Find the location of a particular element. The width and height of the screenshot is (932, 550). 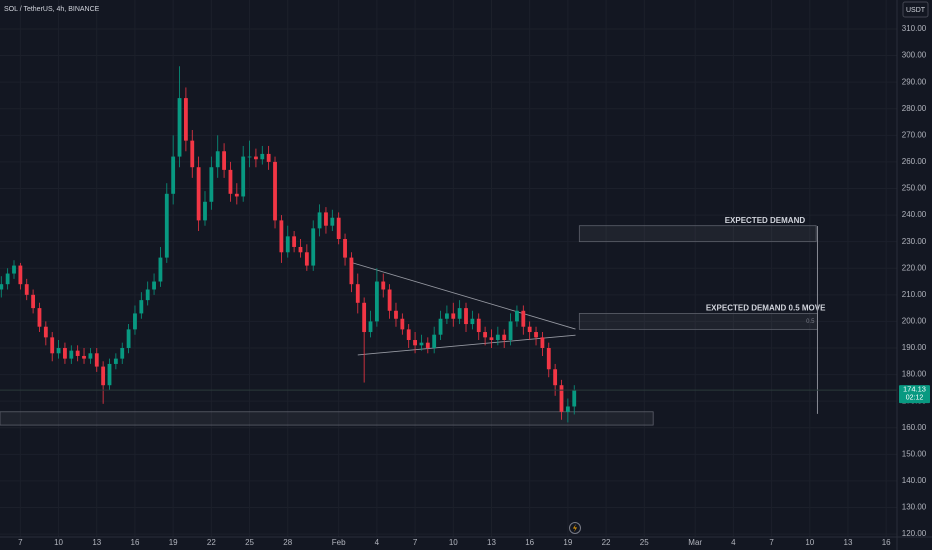

y-tick-label: 160.00 is located at coordinates (914, 427).